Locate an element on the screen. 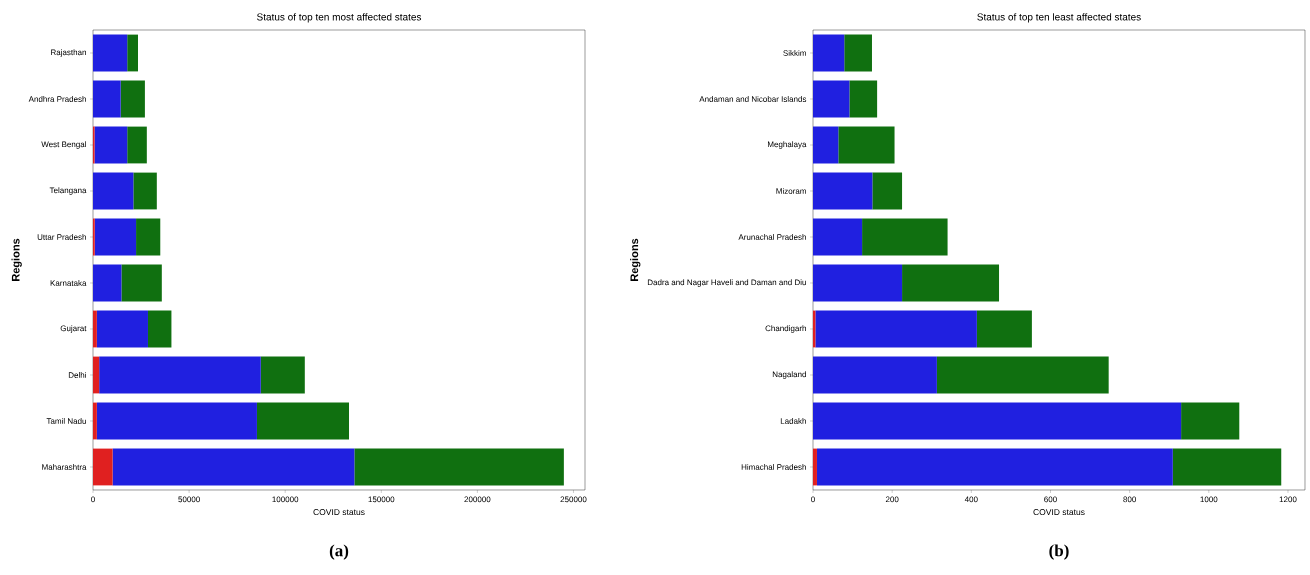 This screenshot has height=575, width=1310. y-tick-label: Rajasthan is located at coordinates (68, 53).